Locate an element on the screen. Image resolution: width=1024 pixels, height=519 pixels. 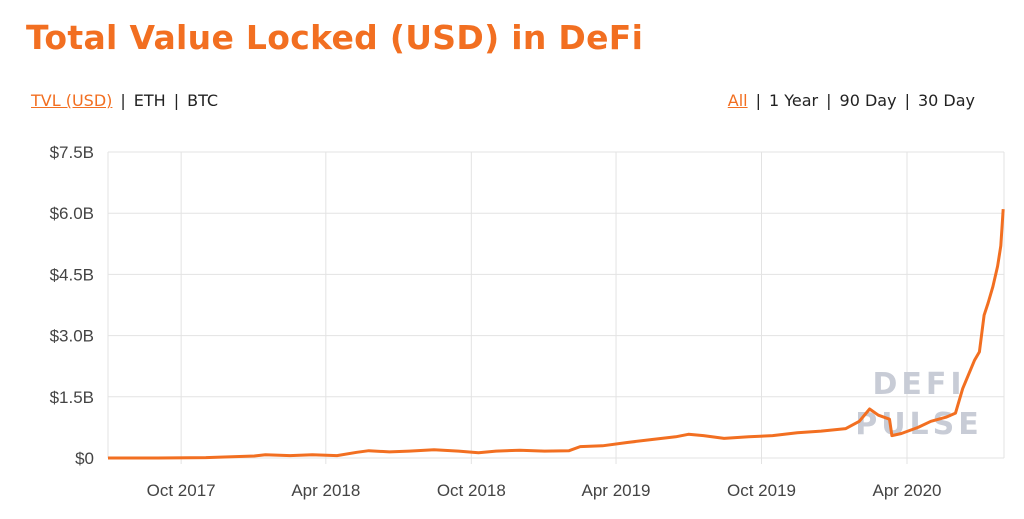
watermark-line-1: DEFI is located at coordinates (918, 384).